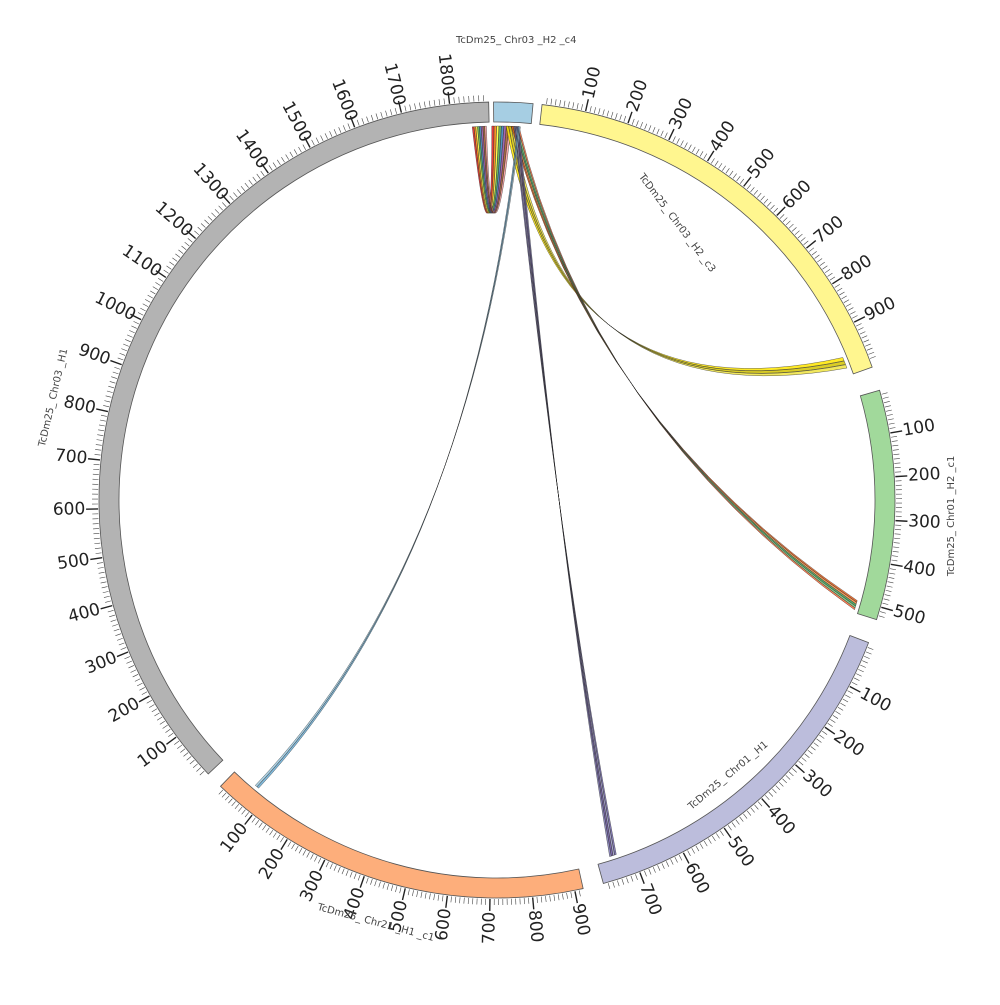 This screenshot has height=1005, width=1000. What do you see at coordinates (272, 864) in the screenshot?
I see `tick-label: 200` at bounding box center [272, 864].